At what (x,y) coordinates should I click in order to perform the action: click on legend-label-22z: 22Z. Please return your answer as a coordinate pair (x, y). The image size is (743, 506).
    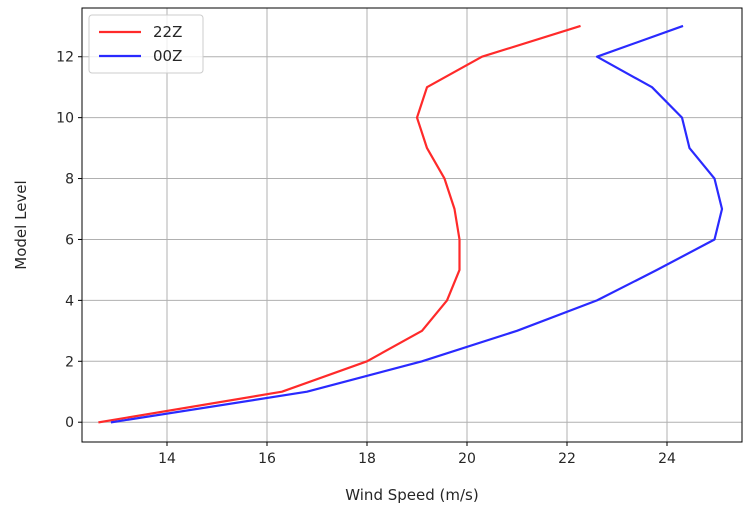
    Looking at the image, I should click on (167, 32).